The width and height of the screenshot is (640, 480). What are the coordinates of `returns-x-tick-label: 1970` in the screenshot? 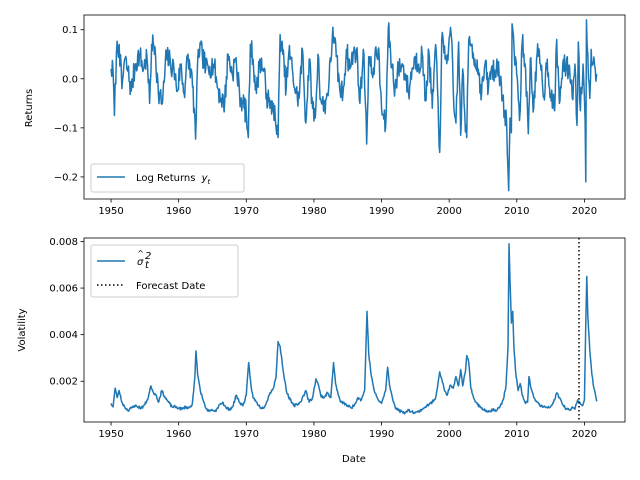 It's located at (246, 211).